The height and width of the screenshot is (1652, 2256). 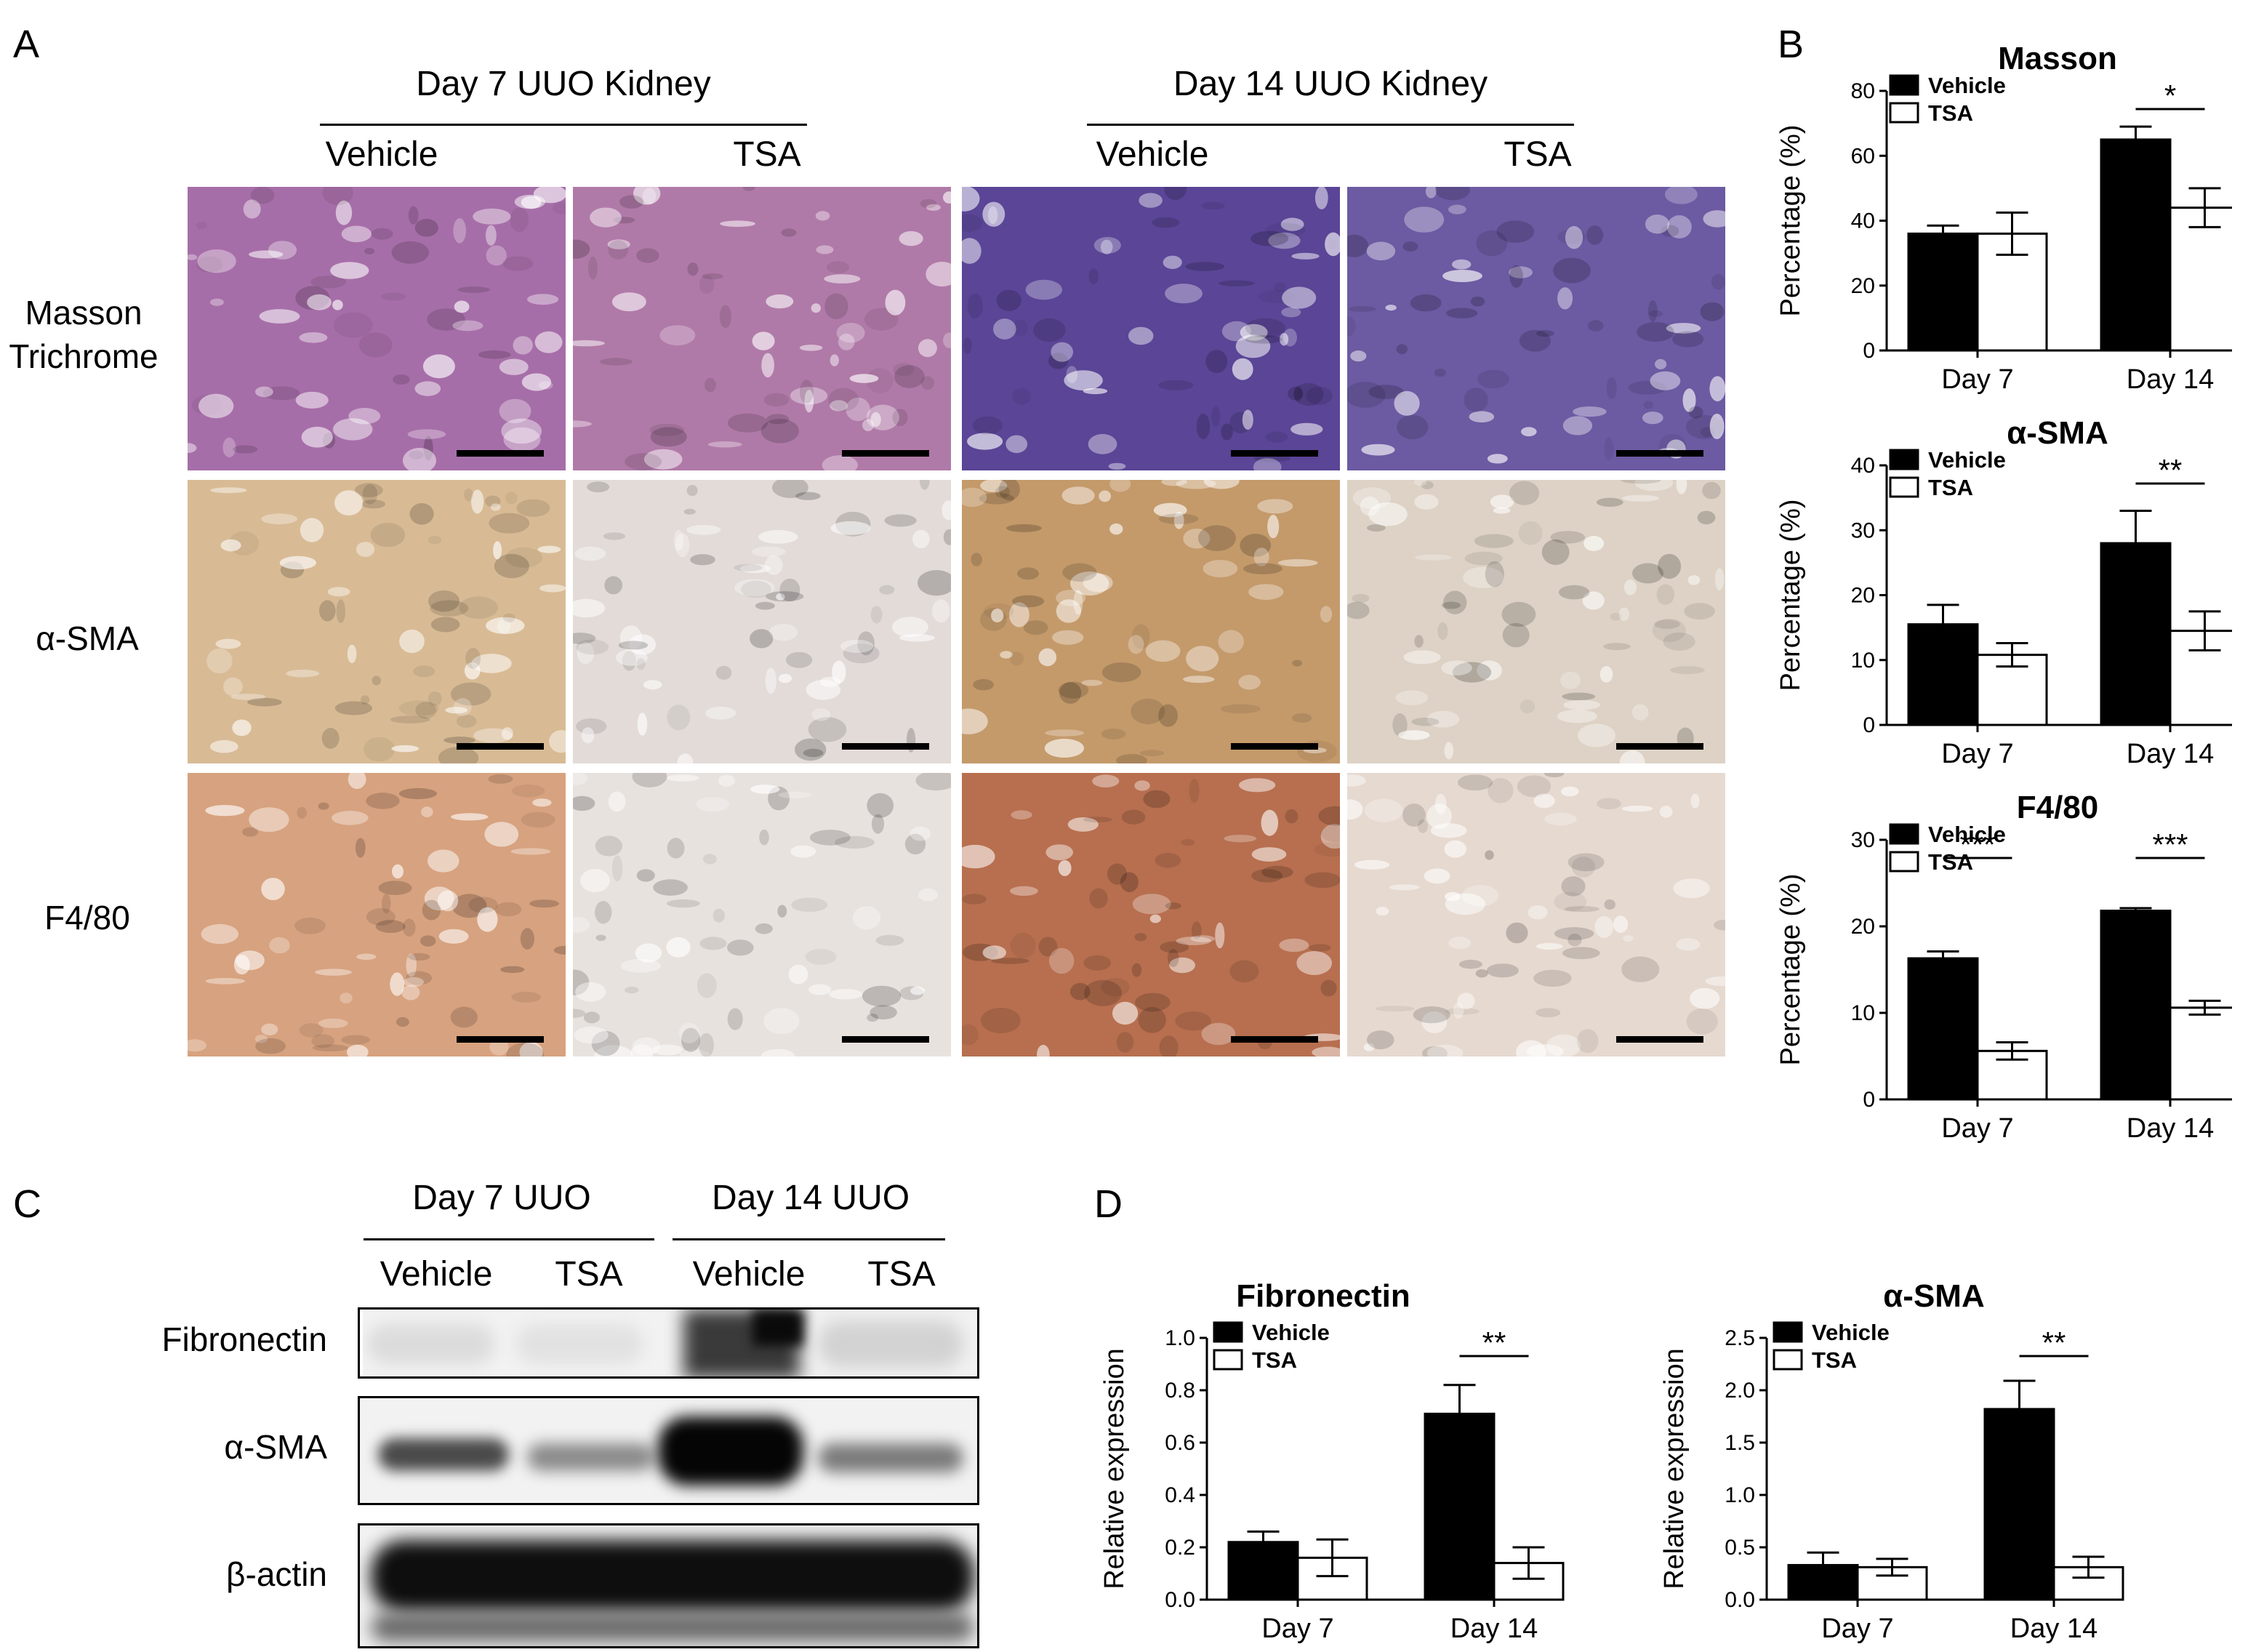 What do you see at coordinates (563, 84) in the screenshot?
I see `group-header-day7: Day 7 UUO Kidney` at bounding box center [563, 84].